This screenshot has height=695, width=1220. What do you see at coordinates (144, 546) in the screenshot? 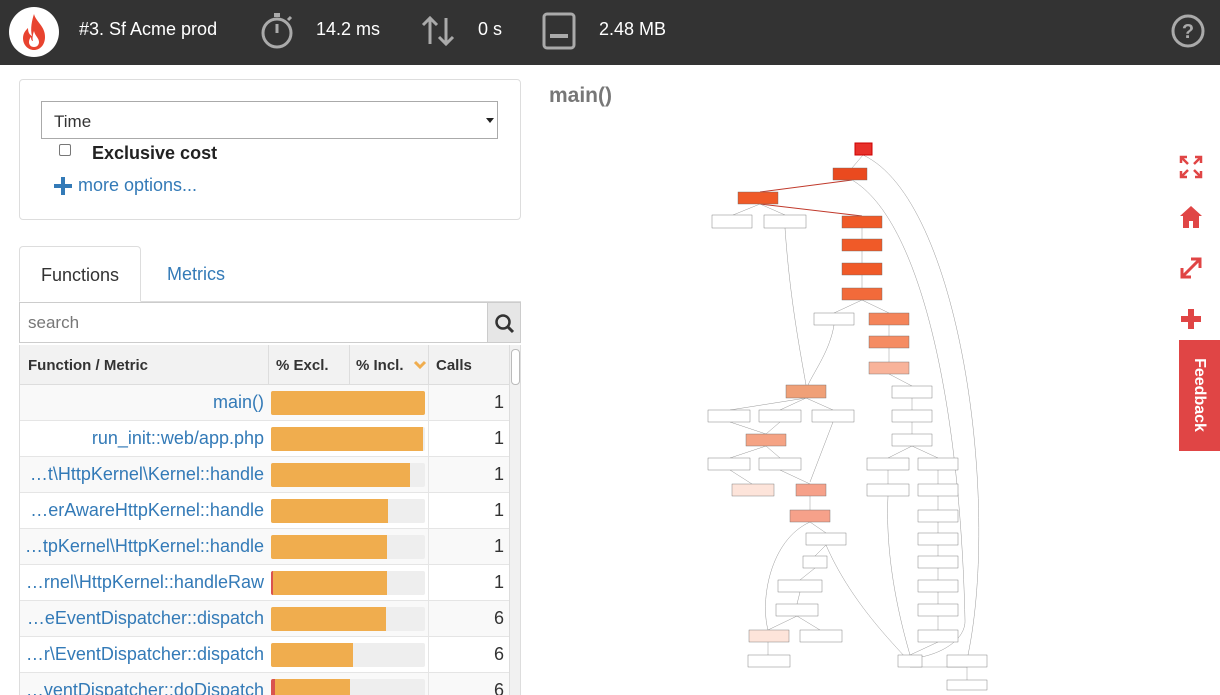
I see `function-link: …tpKernel\HttpKernel::handle` at bounding box center [144, 546].